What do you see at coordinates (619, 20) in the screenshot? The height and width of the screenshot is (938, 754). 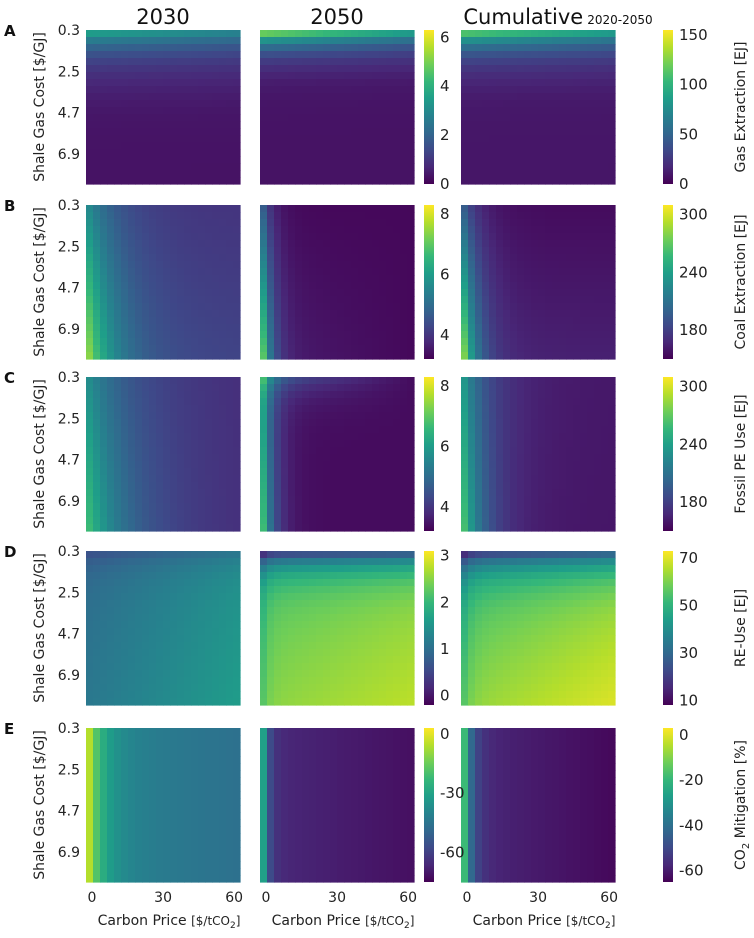 I see `column-subtitle: 2020-2050` at bounding box center [619, 20].